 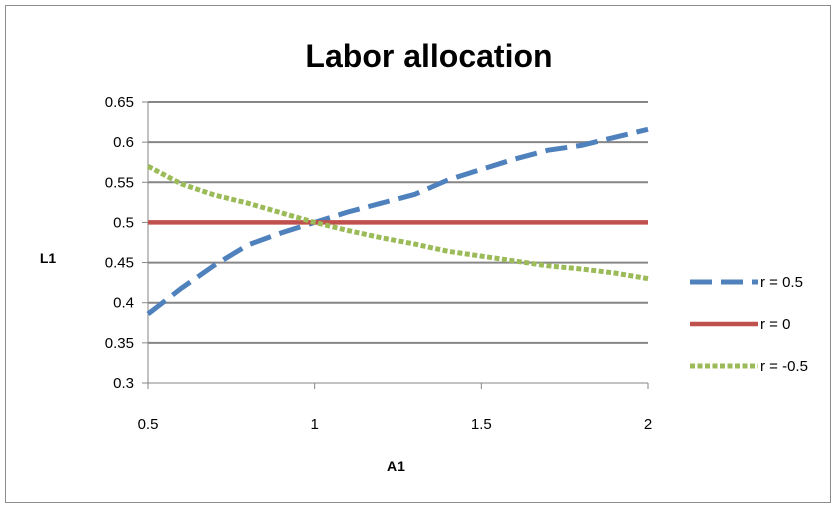 What do you see at coordinates (781, 282) in the screenshot?
I see `legend-label: r = 0.5` at bounding box center [781, 282].